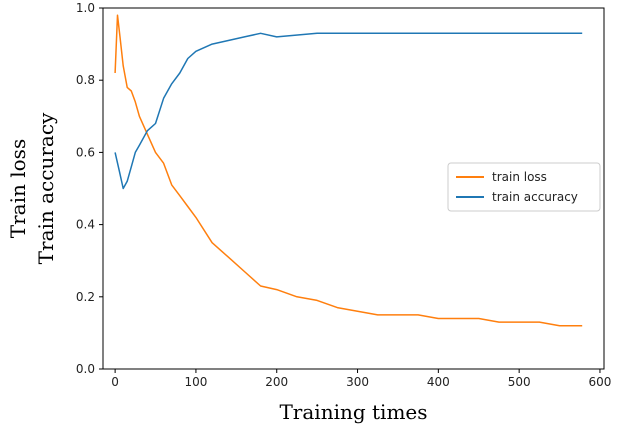 The width and height of the screenshot is (618, 427). I want to click on y-axis-title-line-1: Train loss, so click(18, 188).